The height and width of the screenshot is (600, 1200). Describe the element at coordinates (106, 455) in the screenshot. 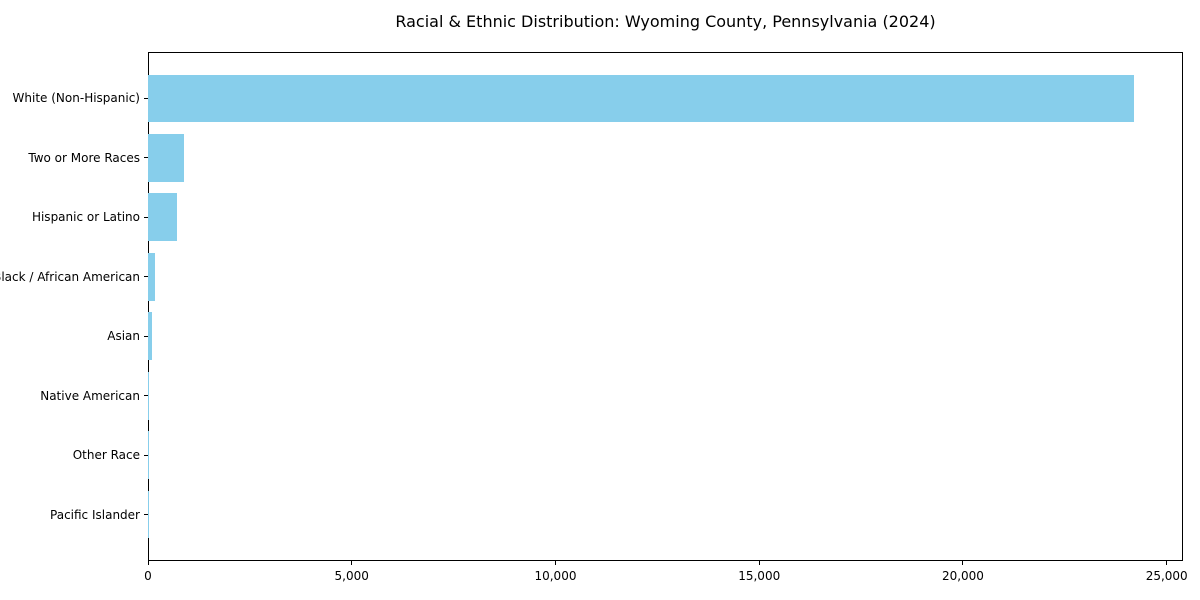

I see `y-tick-label-other-race: Other Race` at that location.